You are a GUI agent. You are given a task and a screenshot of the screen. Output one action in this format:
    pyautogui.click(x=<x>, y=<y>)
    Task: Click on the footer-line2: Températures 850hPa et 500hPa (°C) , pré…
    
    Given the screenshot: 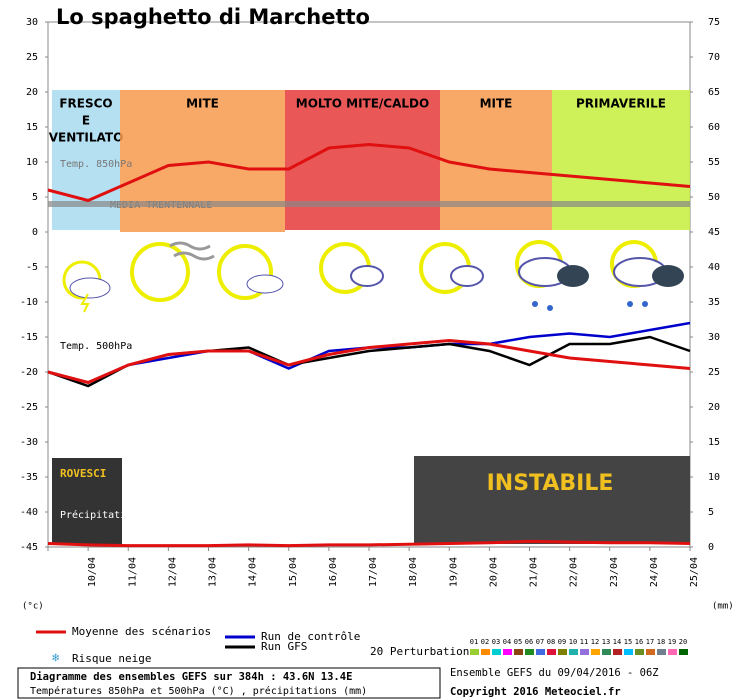 What is the action you would take?
    pyautogui.click(x=198, y=691)
    